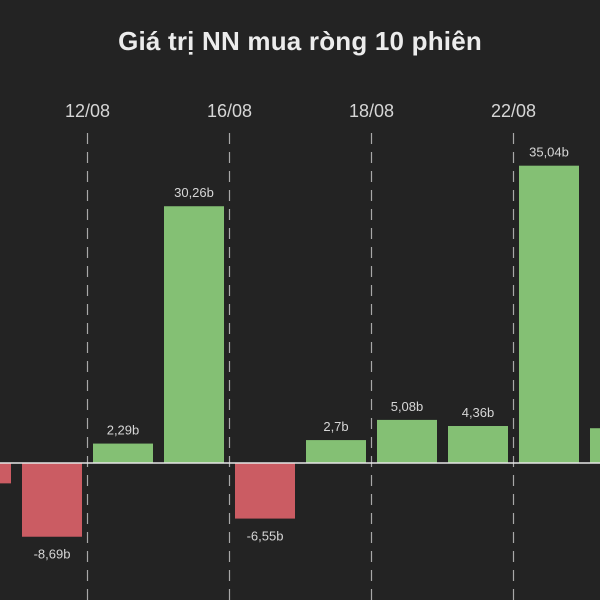  Describe the element at coordinates (478, 412) in the screenshot. I see `data-label: 4,36b` at that location.